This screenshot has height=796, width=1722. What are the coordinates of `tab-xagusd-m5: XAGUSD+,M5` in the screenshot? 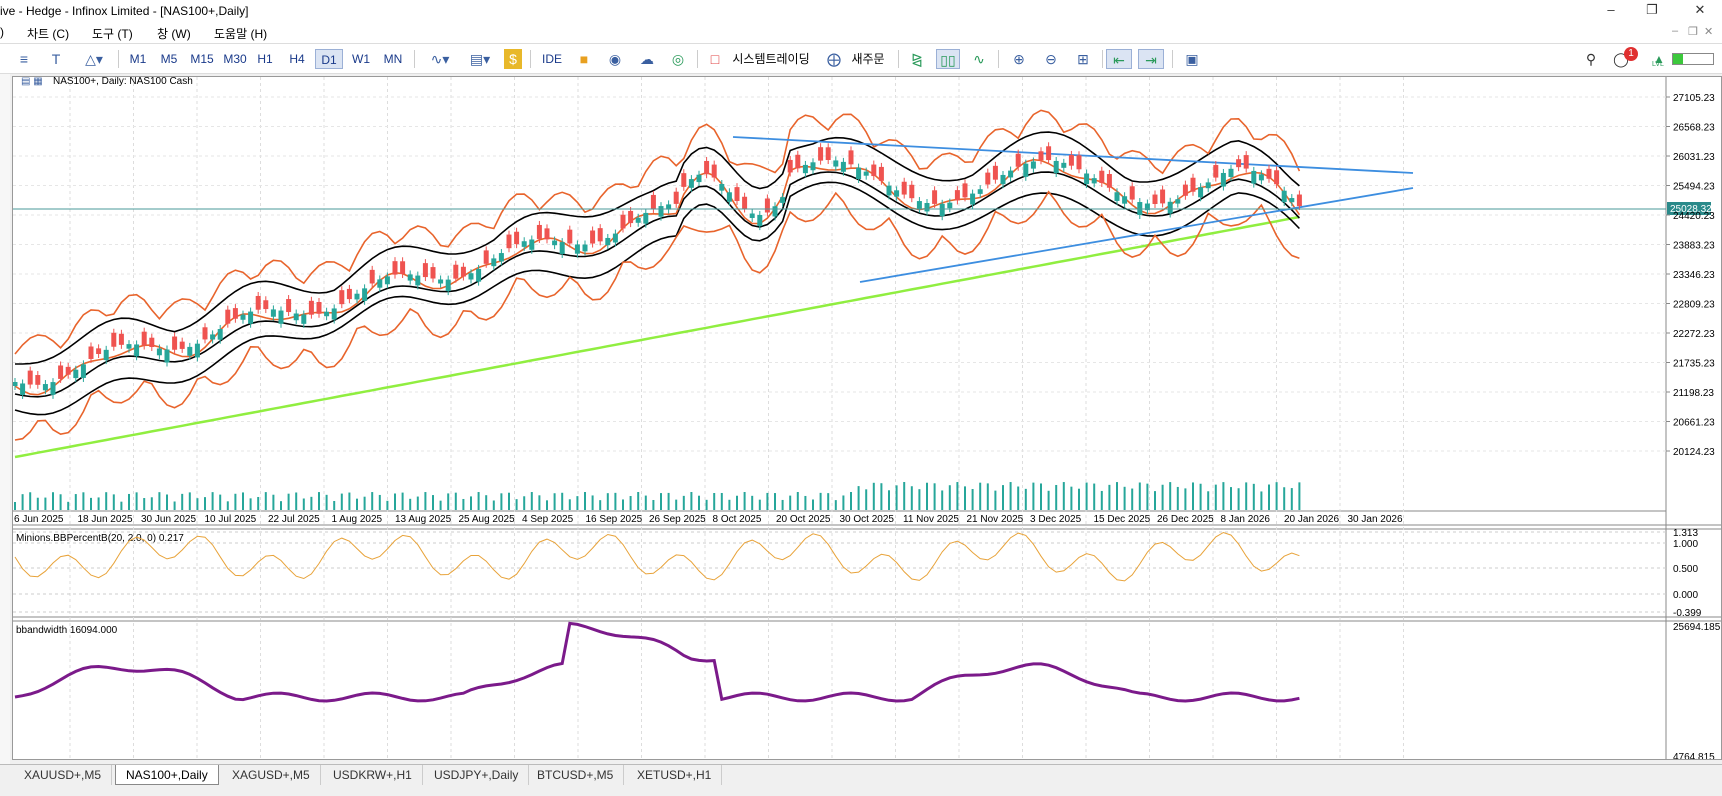 It's located at (271, 775).